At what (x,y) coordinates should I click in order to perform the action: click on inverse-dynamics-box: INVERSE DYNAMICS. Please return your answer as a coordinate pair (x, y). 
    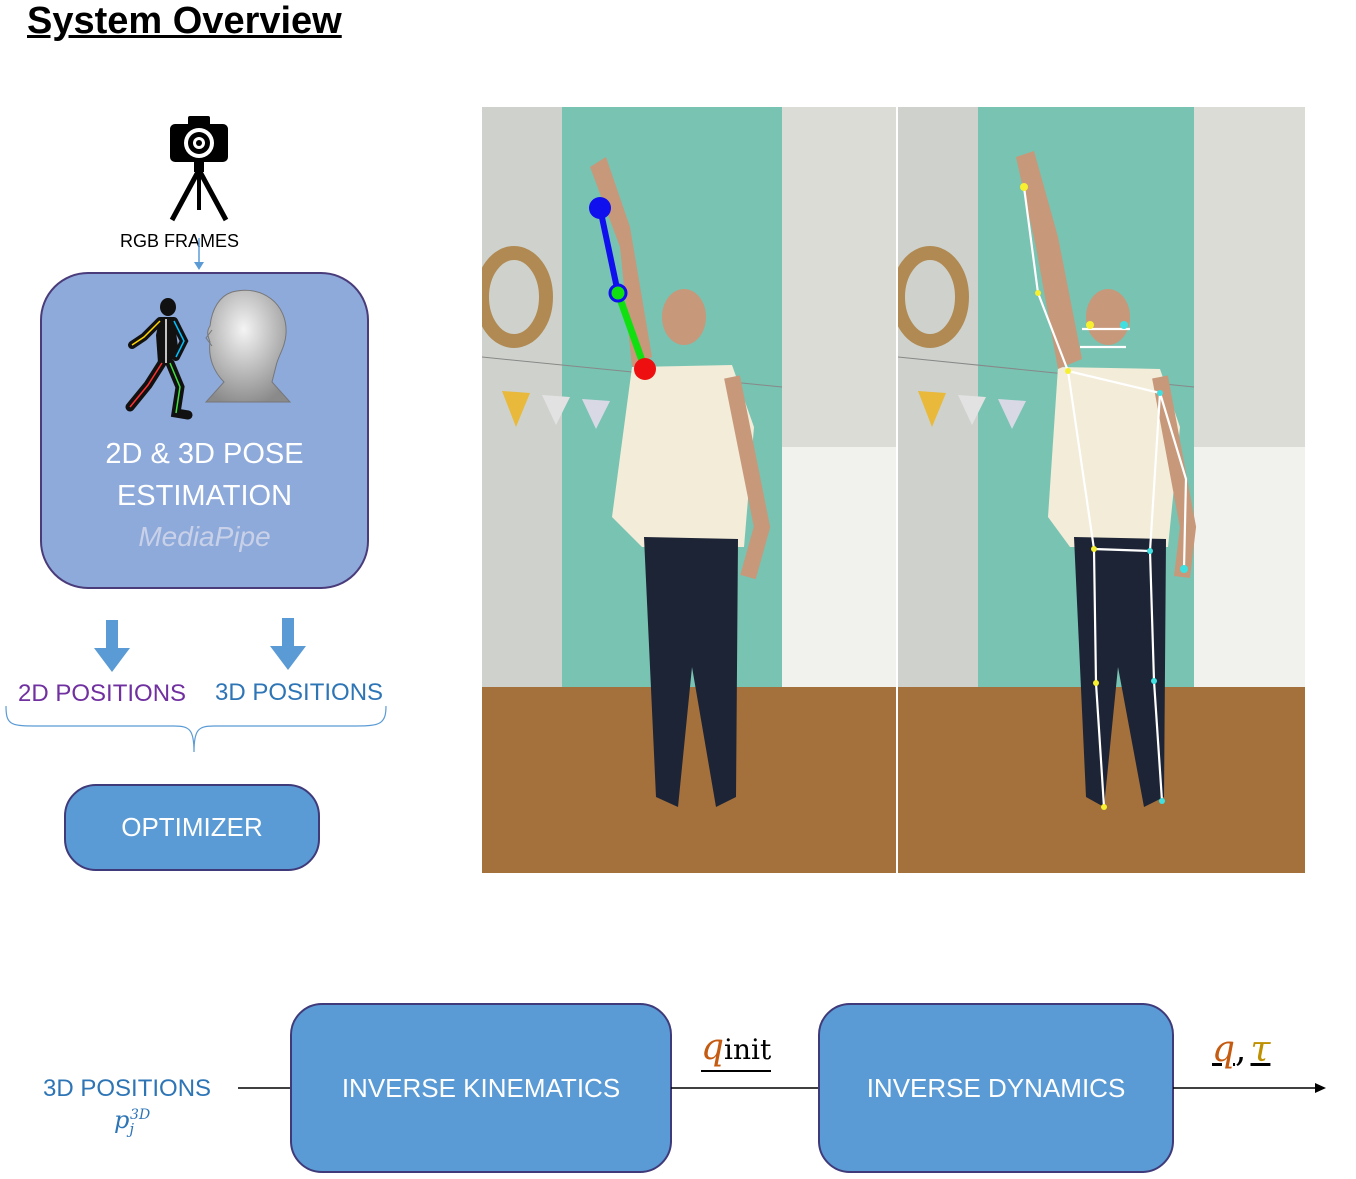
    Looking at the image, I should click on (996, 1088).